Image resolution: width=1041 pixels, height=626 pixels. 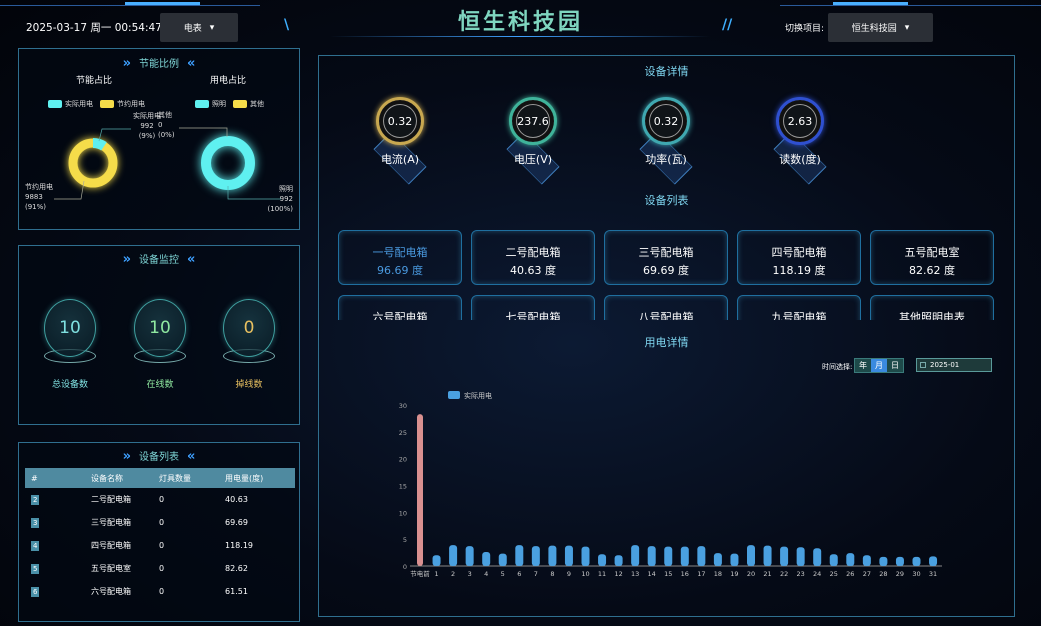 I want to click on device-card: 二号配电箱 40.63 度, so click(x=533, y=257).